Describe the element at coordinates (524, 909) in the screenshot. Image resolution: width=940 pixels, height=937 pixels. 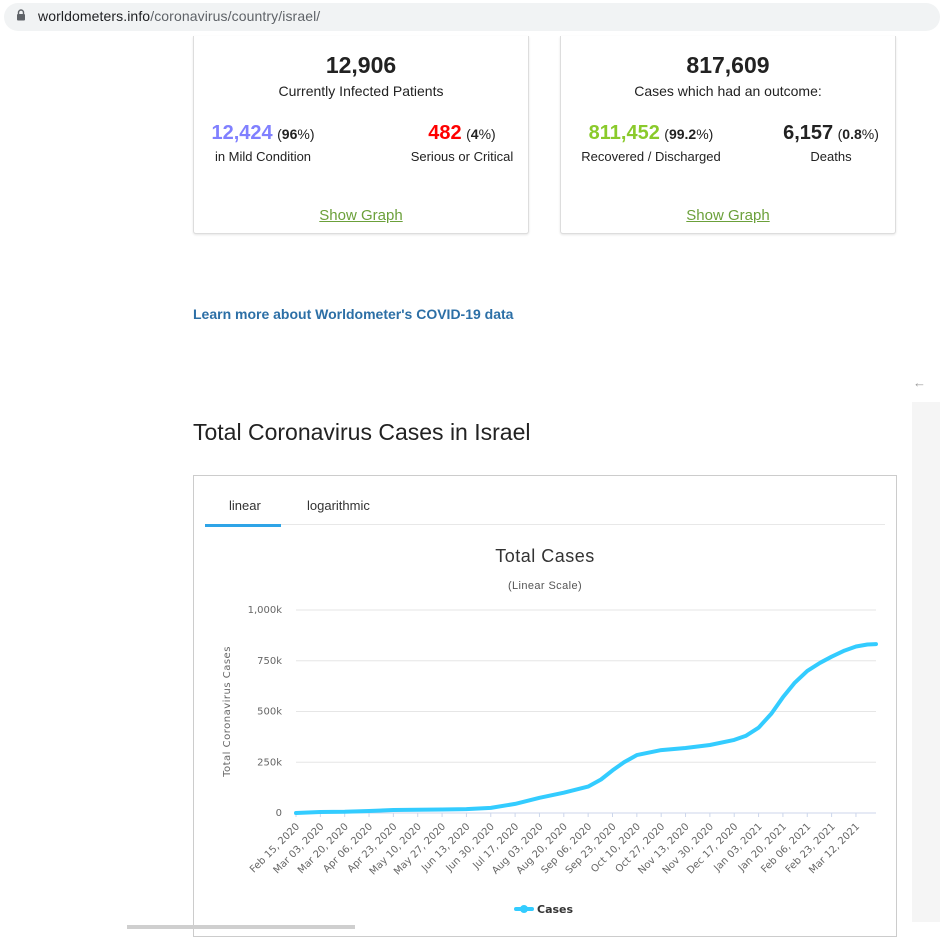
I see `legend-marker` at that location.